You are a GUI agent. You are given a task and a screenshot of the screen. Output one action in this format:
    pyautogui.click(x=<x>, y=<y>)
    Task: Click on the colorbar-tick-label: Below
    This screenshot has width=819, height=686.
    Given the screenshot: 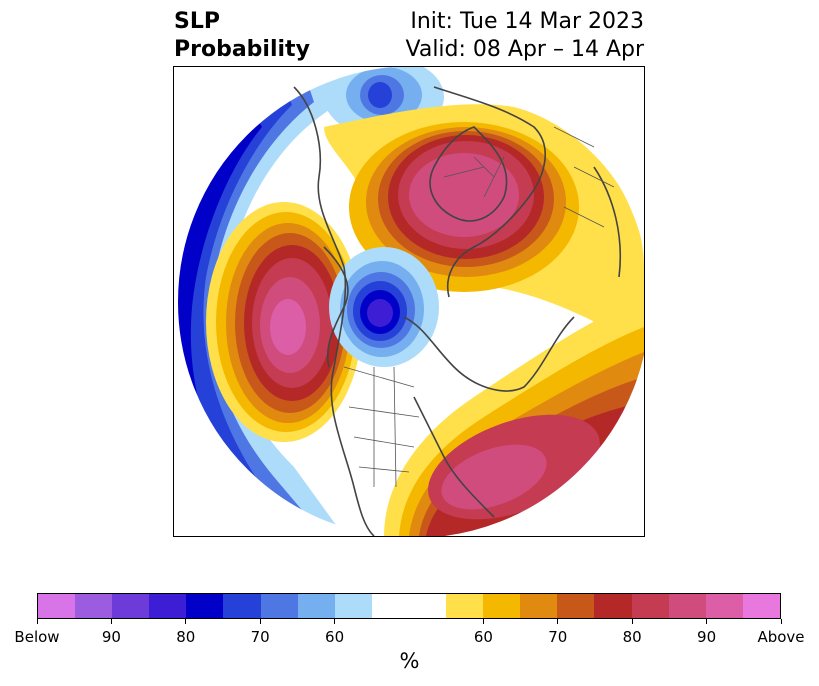 What is the action you would take?
    pyautogui.click(x=37, y=637)
    